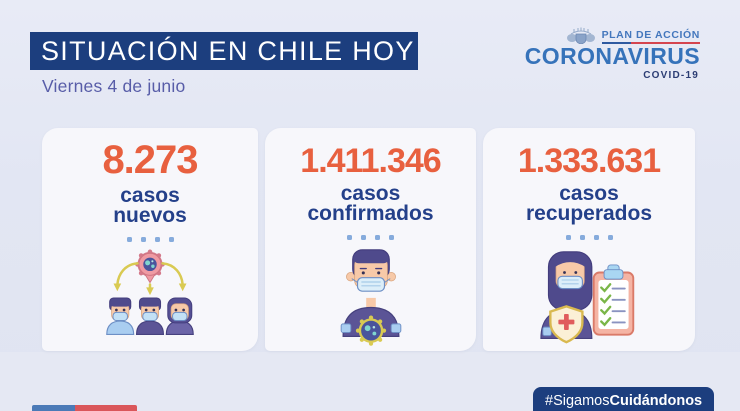 The height and width of the screenshot is (411, 740). Describe the element at coordinates (671, 75) in the screenshot. I see `covid19-label: COVID-19` at that location.